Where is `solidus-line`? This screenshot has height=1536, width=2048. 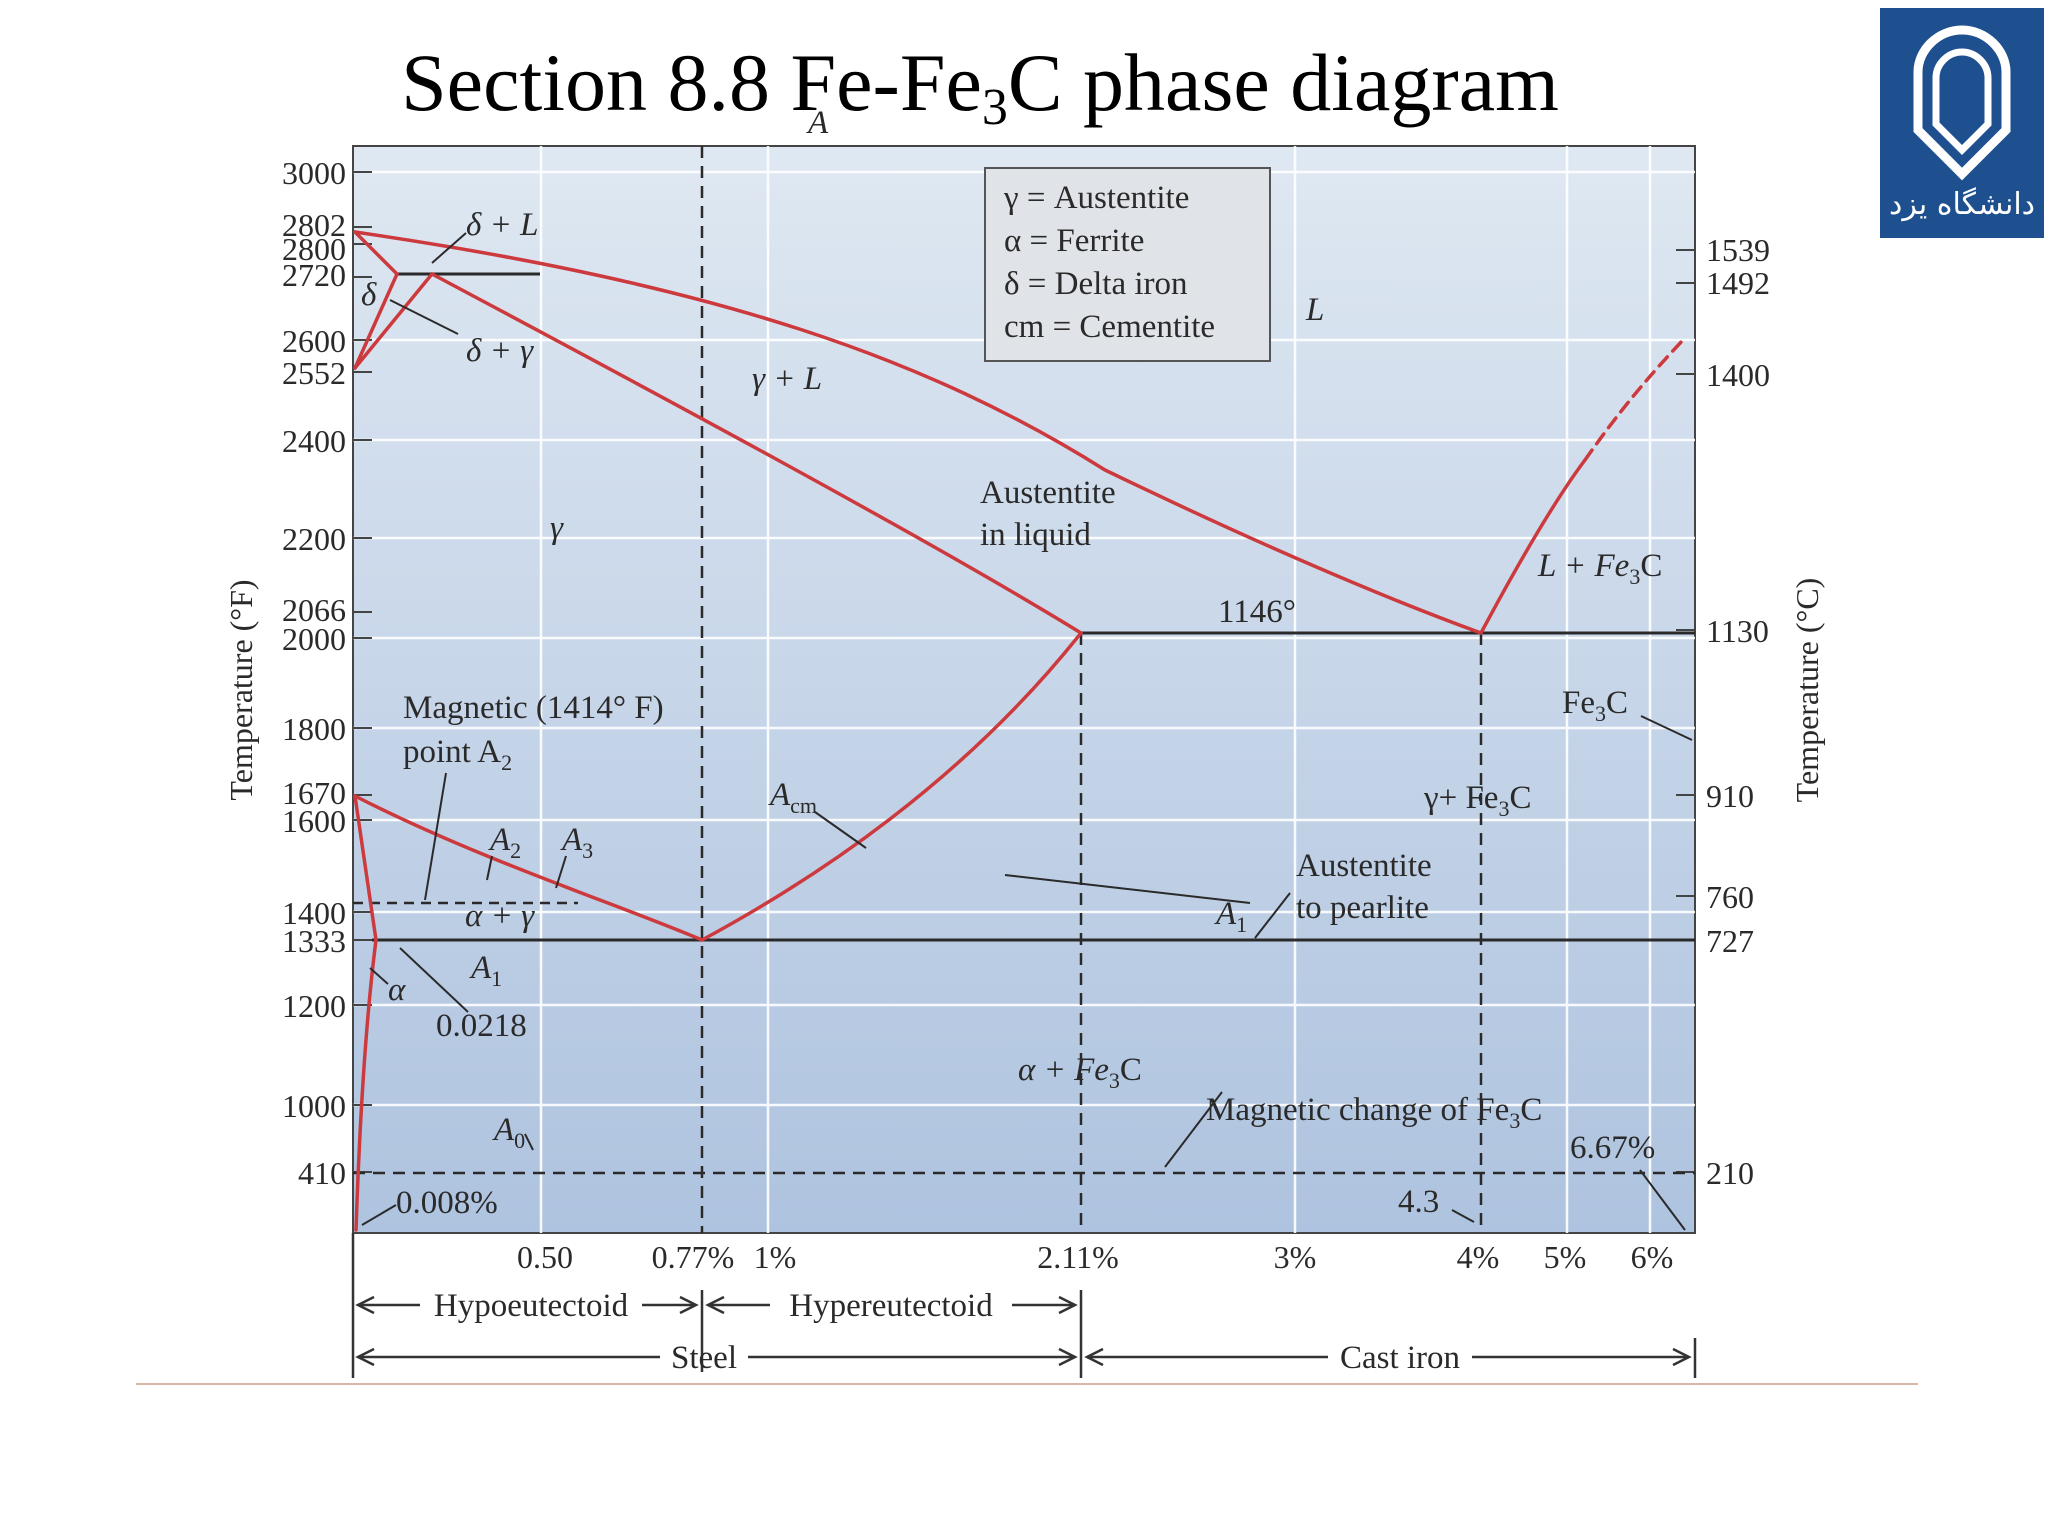
solidus-line is located at coordinates (756, 453).